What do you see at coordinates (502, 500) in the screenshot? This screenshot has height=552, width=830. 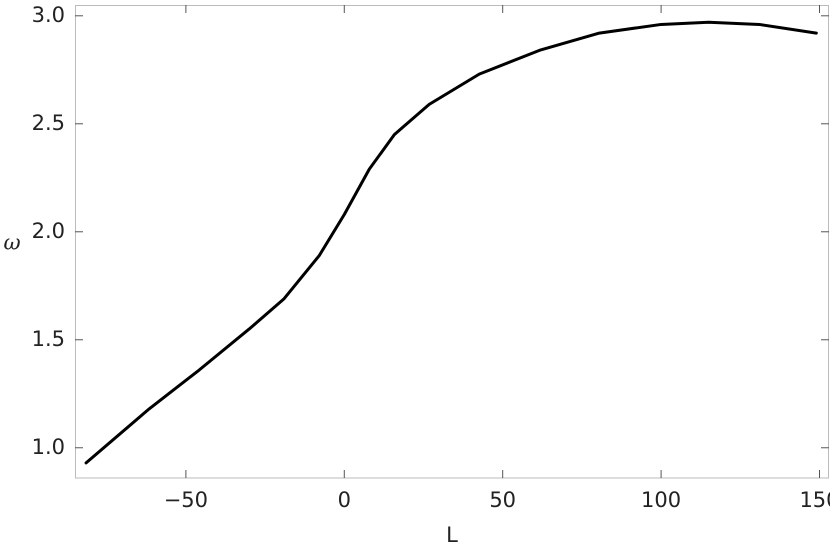 I see `x-tick-label: 50` at bounding box center [502, 500].